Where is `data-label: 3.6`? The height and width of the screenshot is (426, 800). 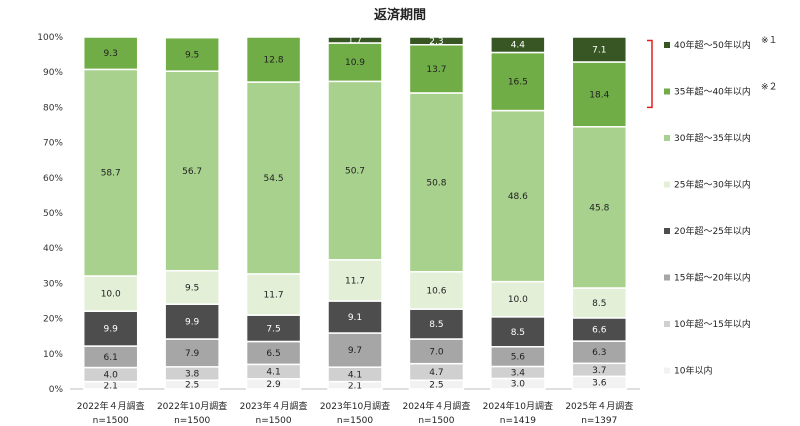
data-label: 3.6 is located at coordinates (599, 384).